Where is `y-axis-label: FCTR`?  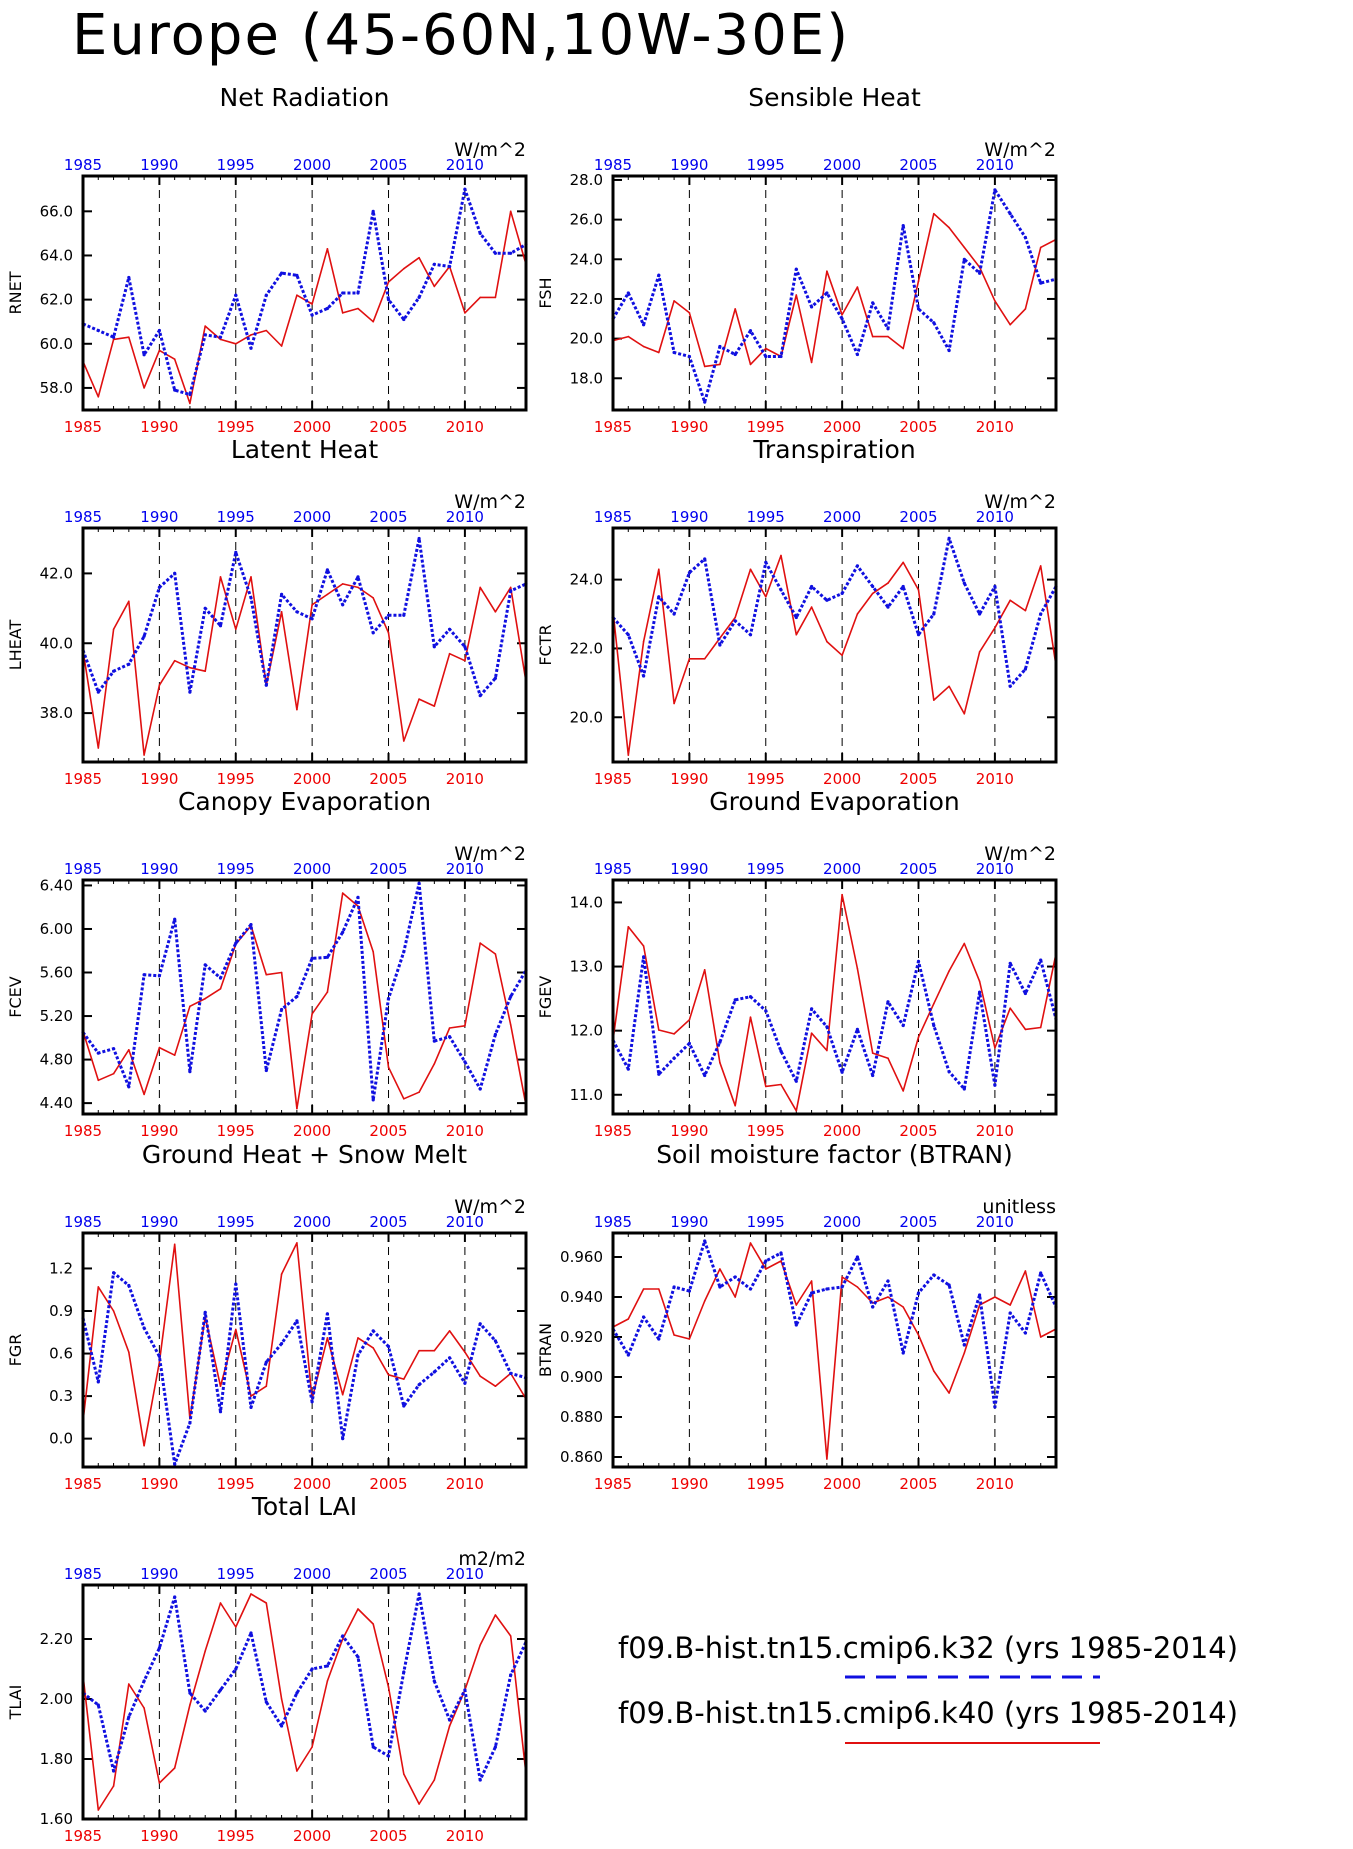 y-axis-label: FCTR is located at coordinates (545, 644).